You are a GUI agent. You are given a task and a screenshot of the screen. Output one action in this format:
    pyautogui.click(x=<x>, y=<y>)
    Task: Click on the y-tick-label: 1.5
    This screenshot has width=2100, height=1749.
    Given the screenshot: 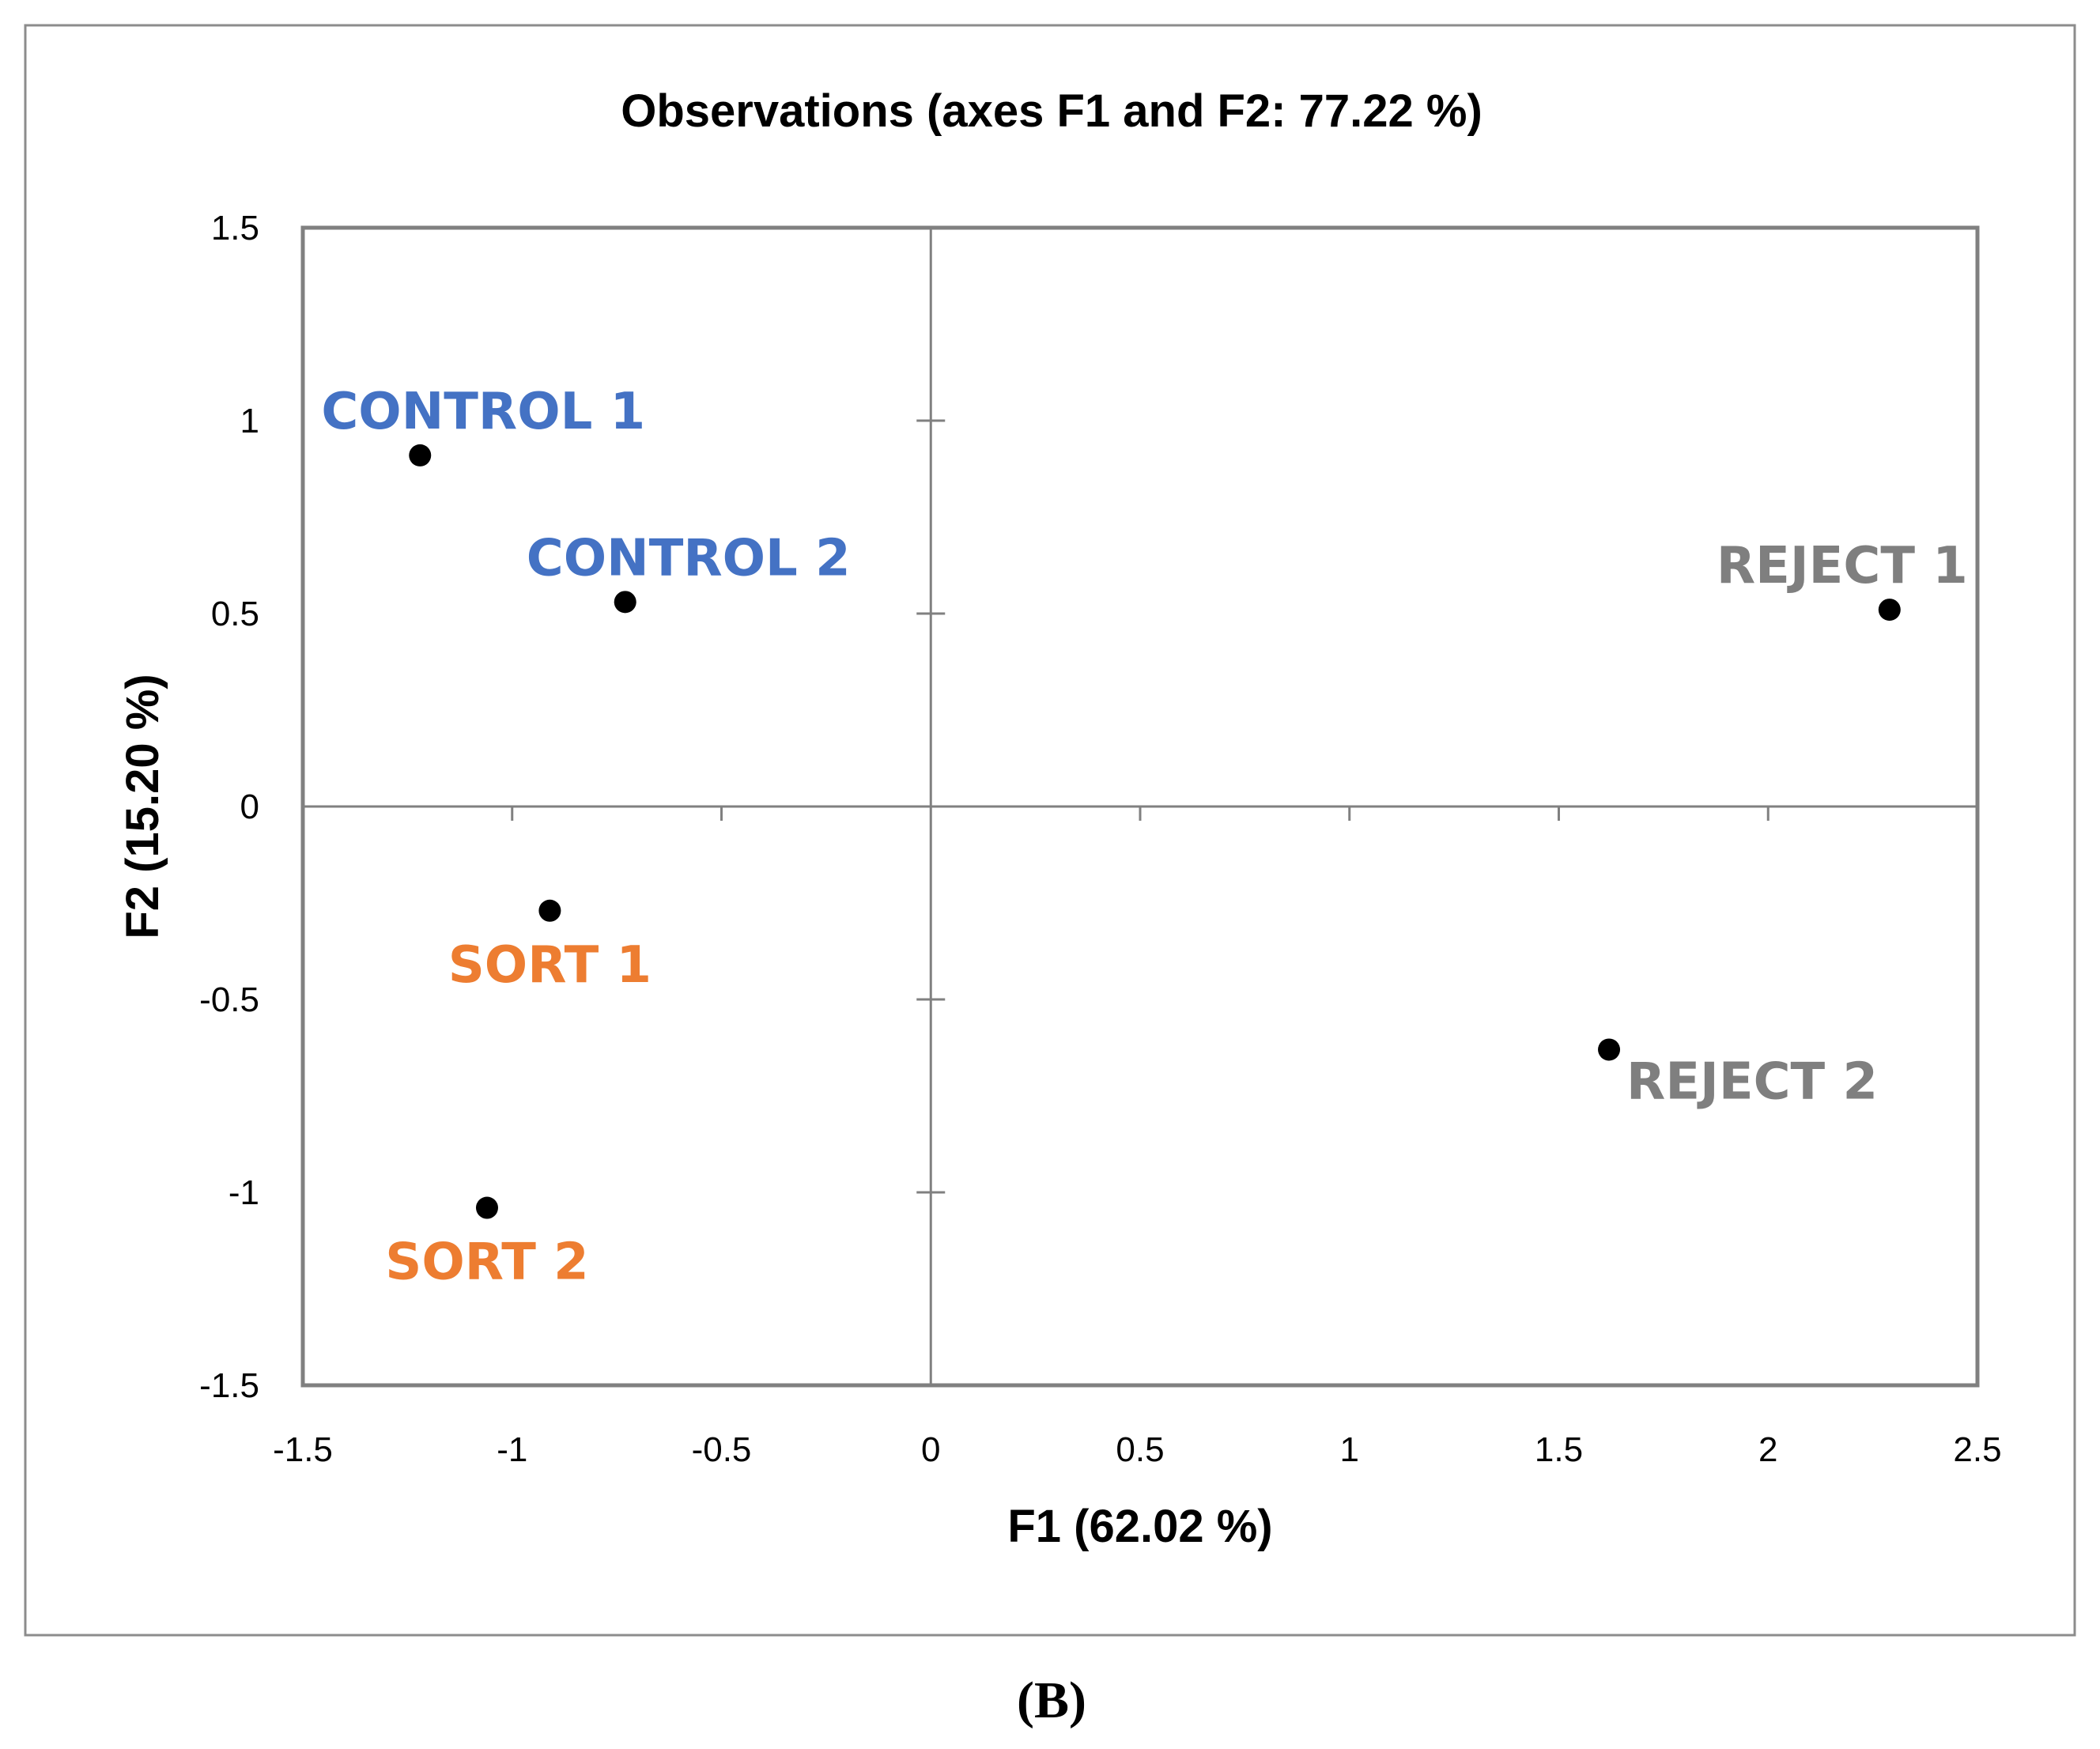 What is the action you would take?
    pyautogui.click(x=235, y=228)
    